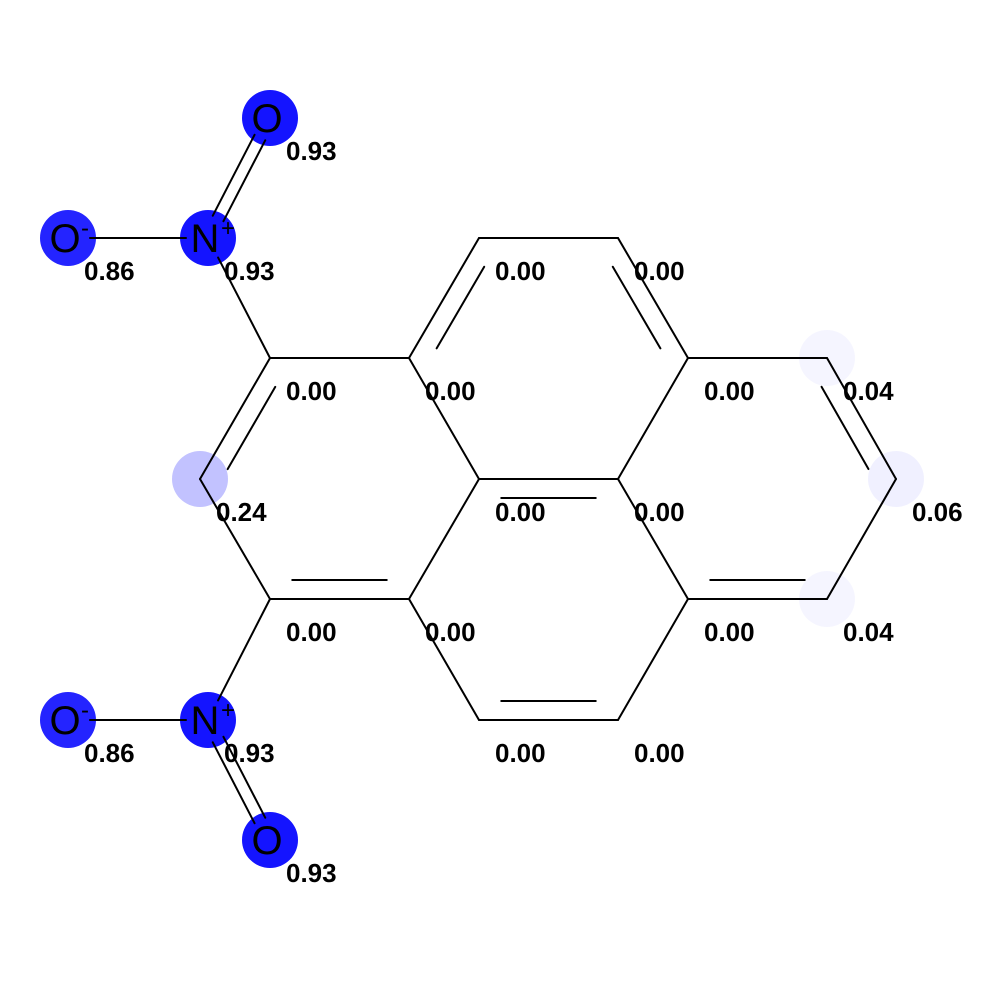  Describe the element at coordinates (729, 391) in the screenshot. I see `atom-score-c-e: 0.00` at that location.